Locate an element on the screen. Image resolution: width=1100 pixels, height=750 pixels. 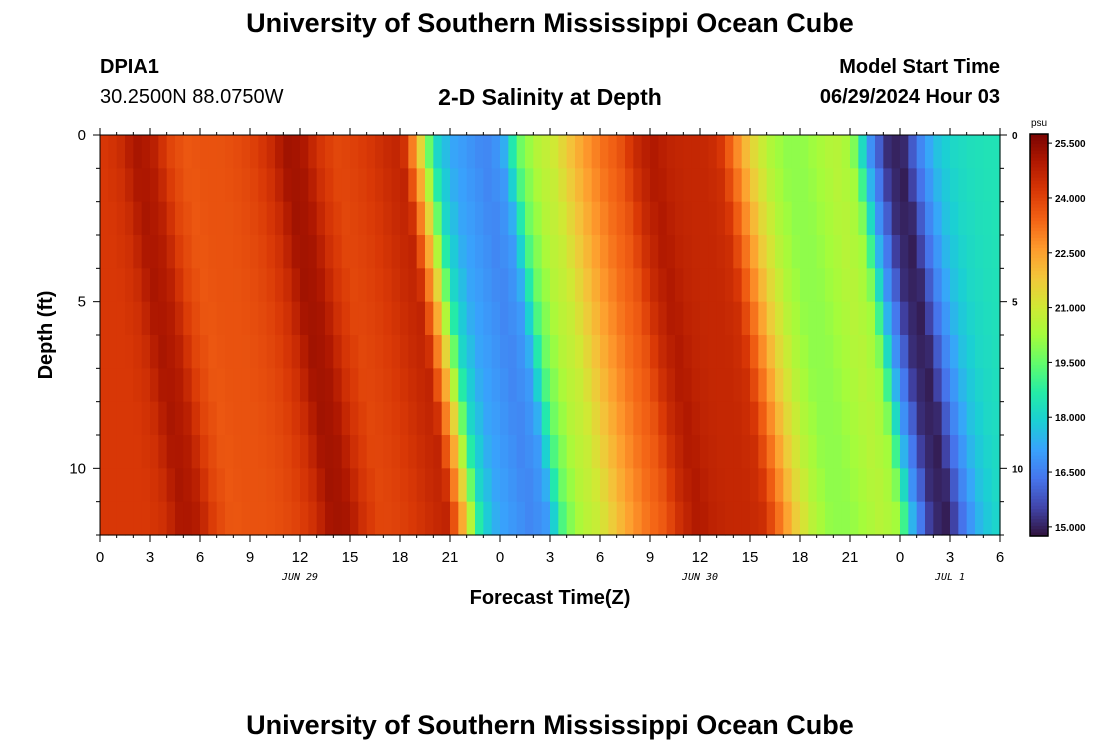
colorbar-frame is located at coordinates (1039, 335).